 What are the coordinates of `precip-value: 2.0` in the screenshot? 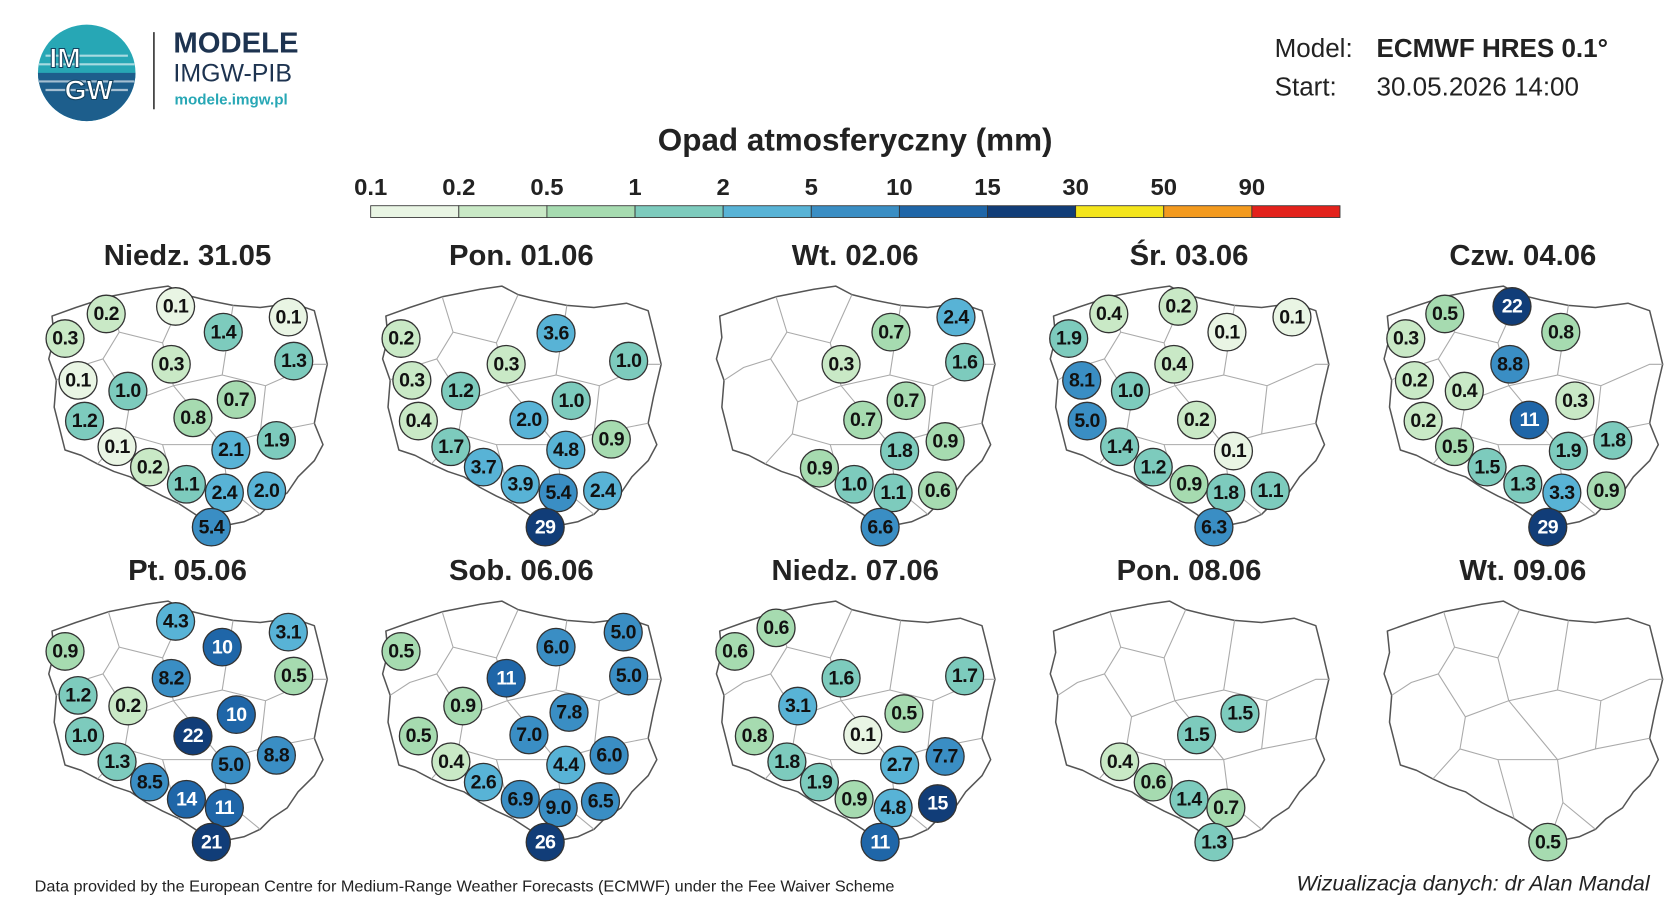 It's located at (266, 491).